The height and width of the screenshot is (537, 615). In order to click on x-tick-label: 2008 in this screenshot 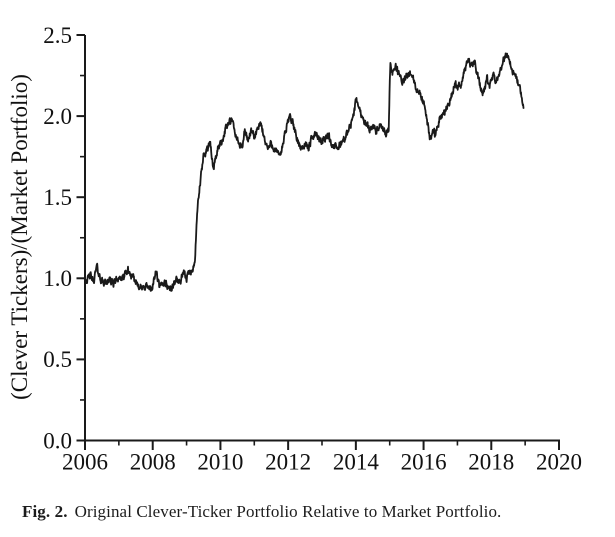, I will do `click(153, 462)`.